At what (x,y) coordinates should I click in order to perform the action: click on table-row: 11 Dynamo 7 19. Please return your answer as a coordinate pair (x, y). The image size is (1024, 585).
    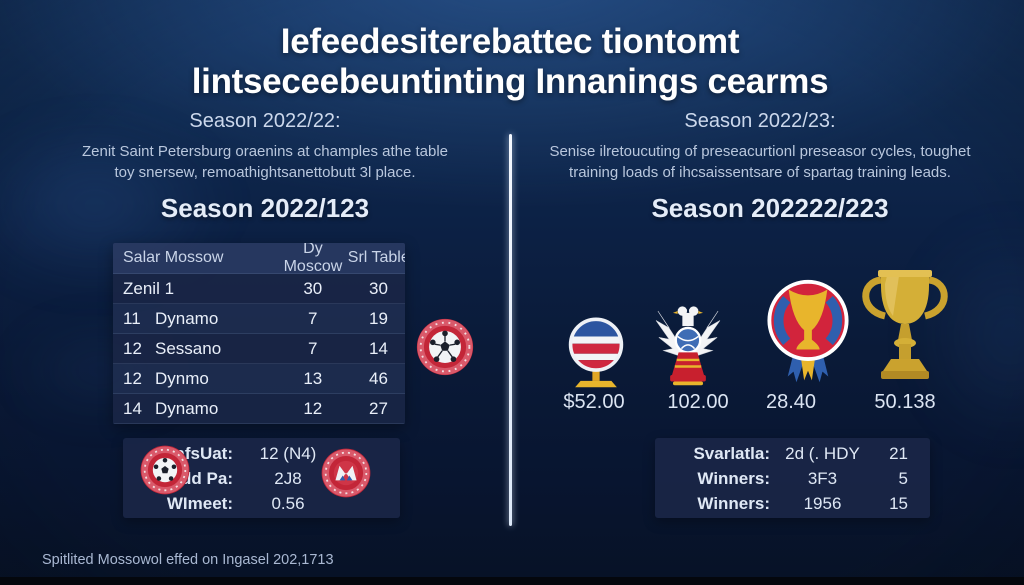
    Looking at the image, I should click on (259, 319).